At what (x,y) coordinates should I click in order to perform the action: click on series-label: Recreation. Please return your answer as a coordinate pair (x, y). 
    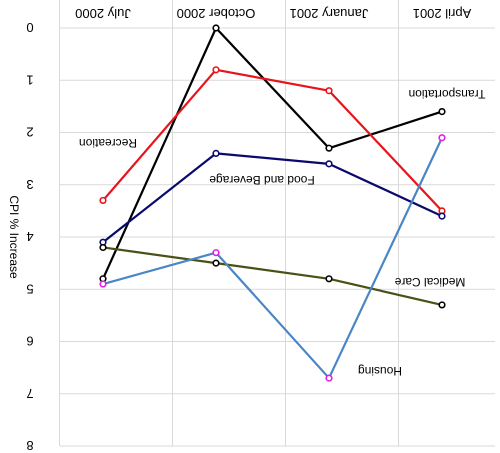
    Looking at the image, I should click on (108, 143).